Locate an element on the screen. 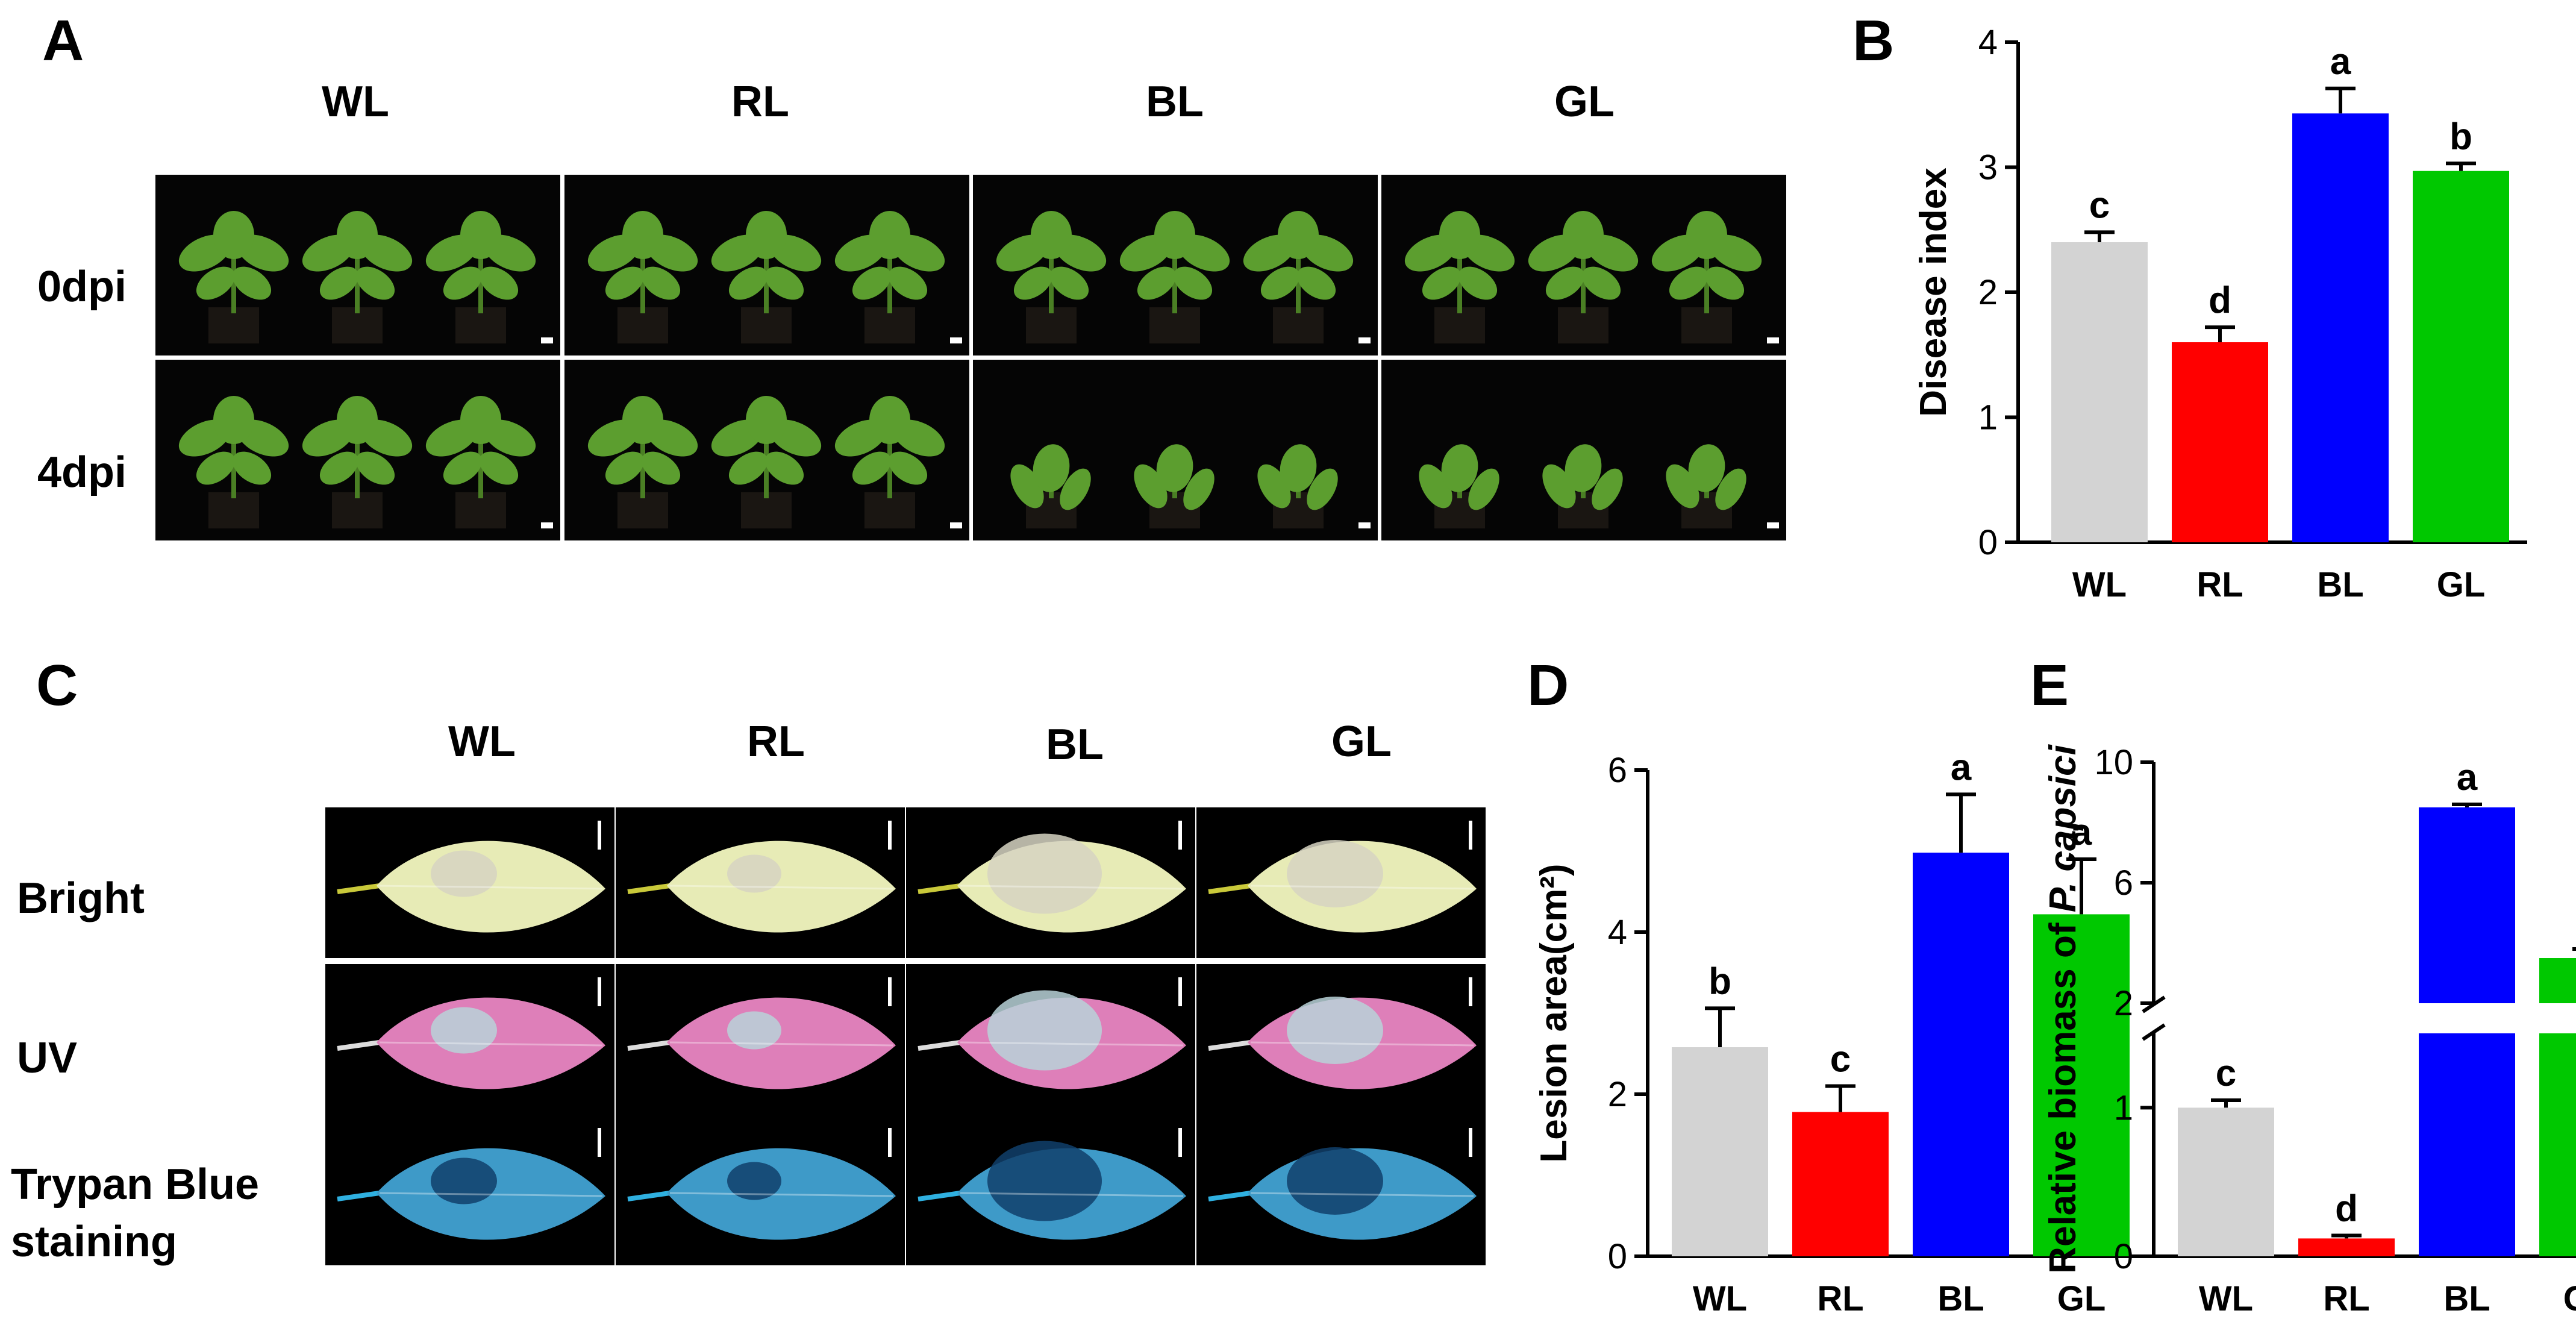  panel-a-header-gl: GL is located at coordinates (1585, 102).